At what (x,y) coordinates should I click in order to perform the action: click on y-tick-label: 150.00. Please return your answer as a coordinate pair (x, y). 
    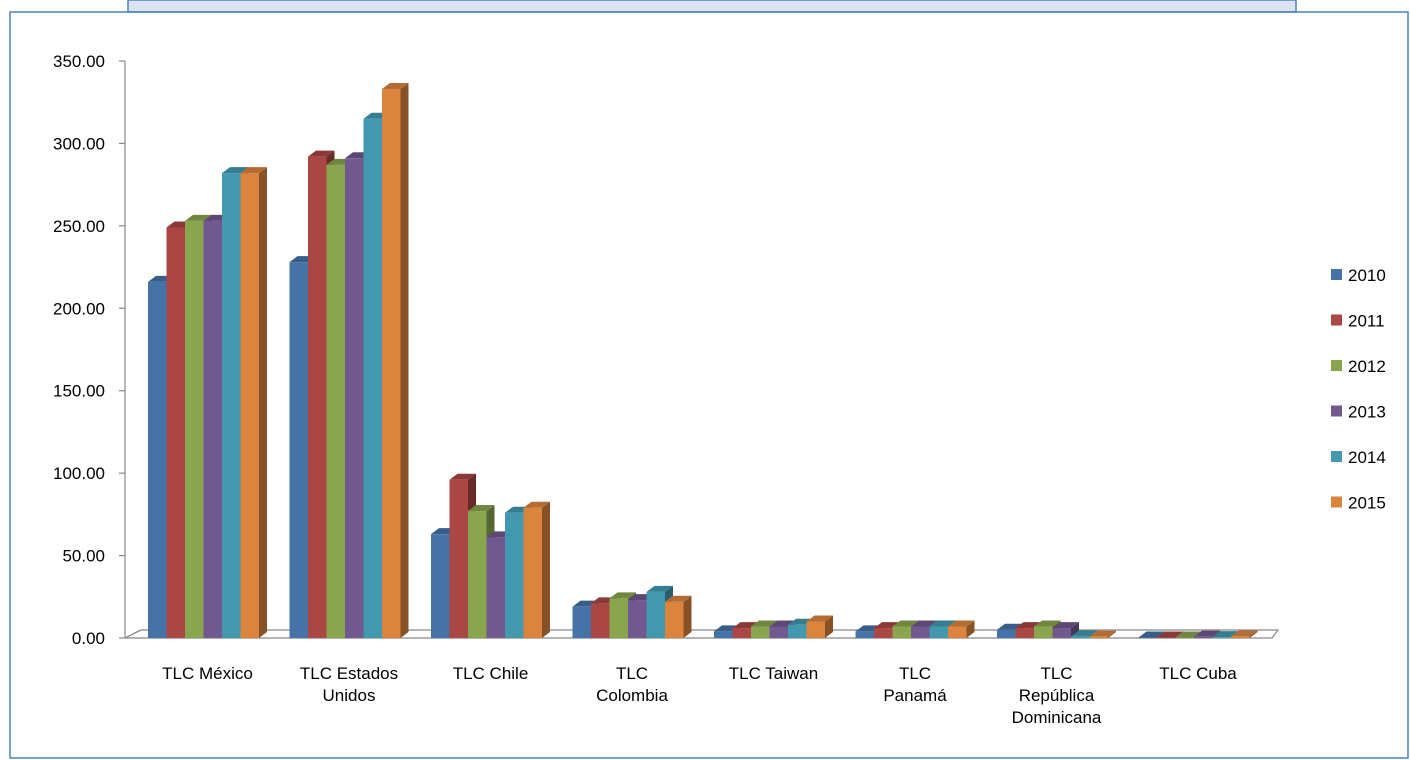
    Looking at the image, I should click on (79, 391).